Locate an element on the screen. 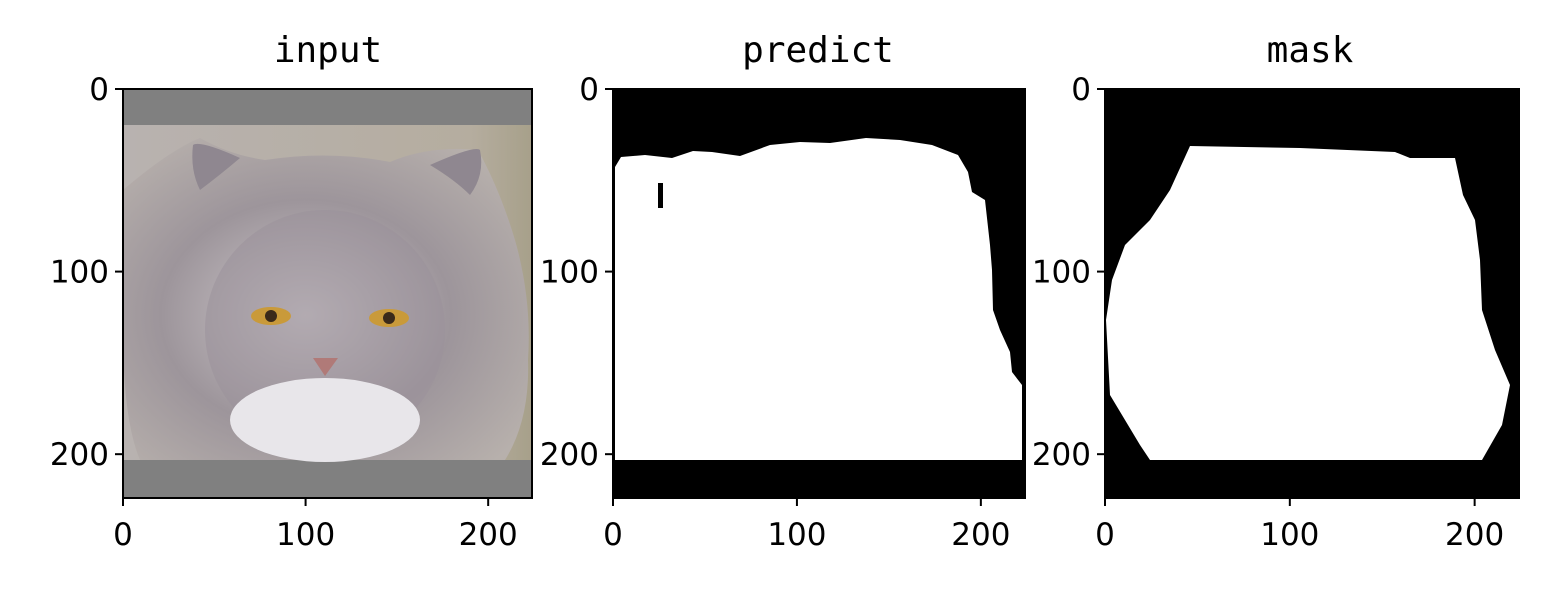 The image size is (1546, 591). top-padding is located at coordinates (327, 107).